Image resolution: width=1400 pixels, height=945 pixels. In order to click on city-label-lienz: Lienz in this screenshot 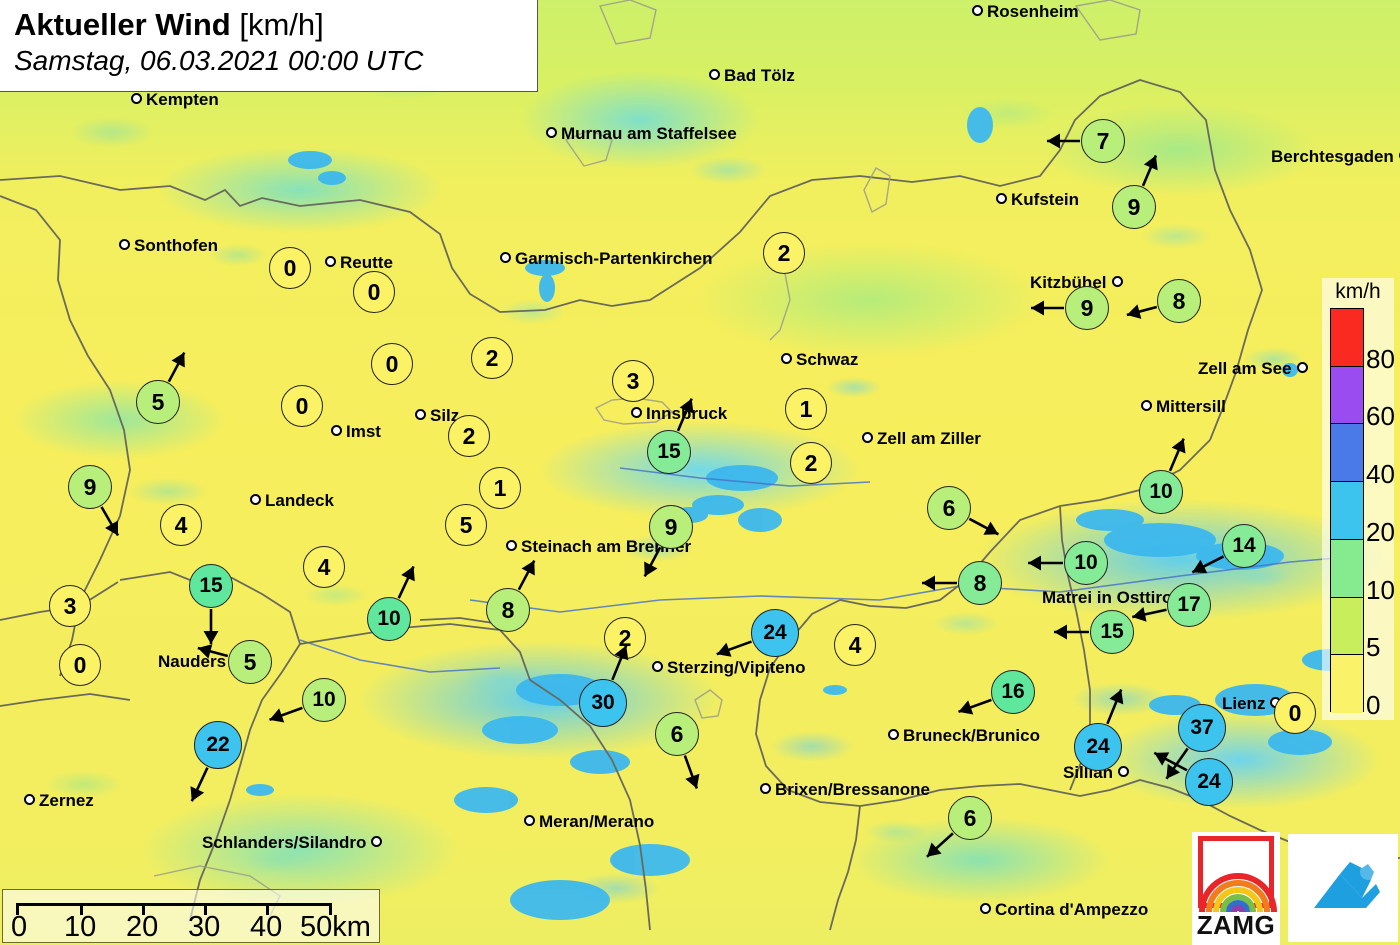, I will do `click(1252, 703)`.